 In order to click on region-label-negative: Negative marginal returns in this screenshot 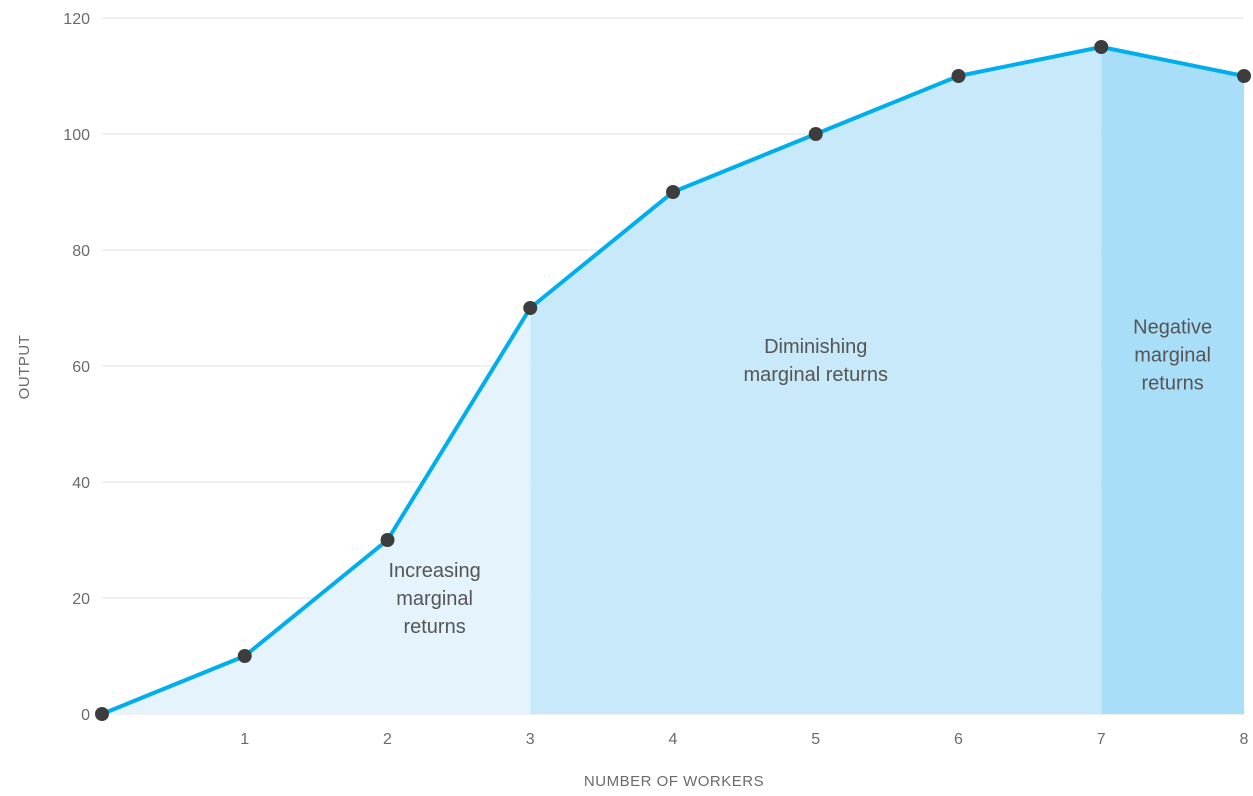, I will do `click(1172, 355)`.